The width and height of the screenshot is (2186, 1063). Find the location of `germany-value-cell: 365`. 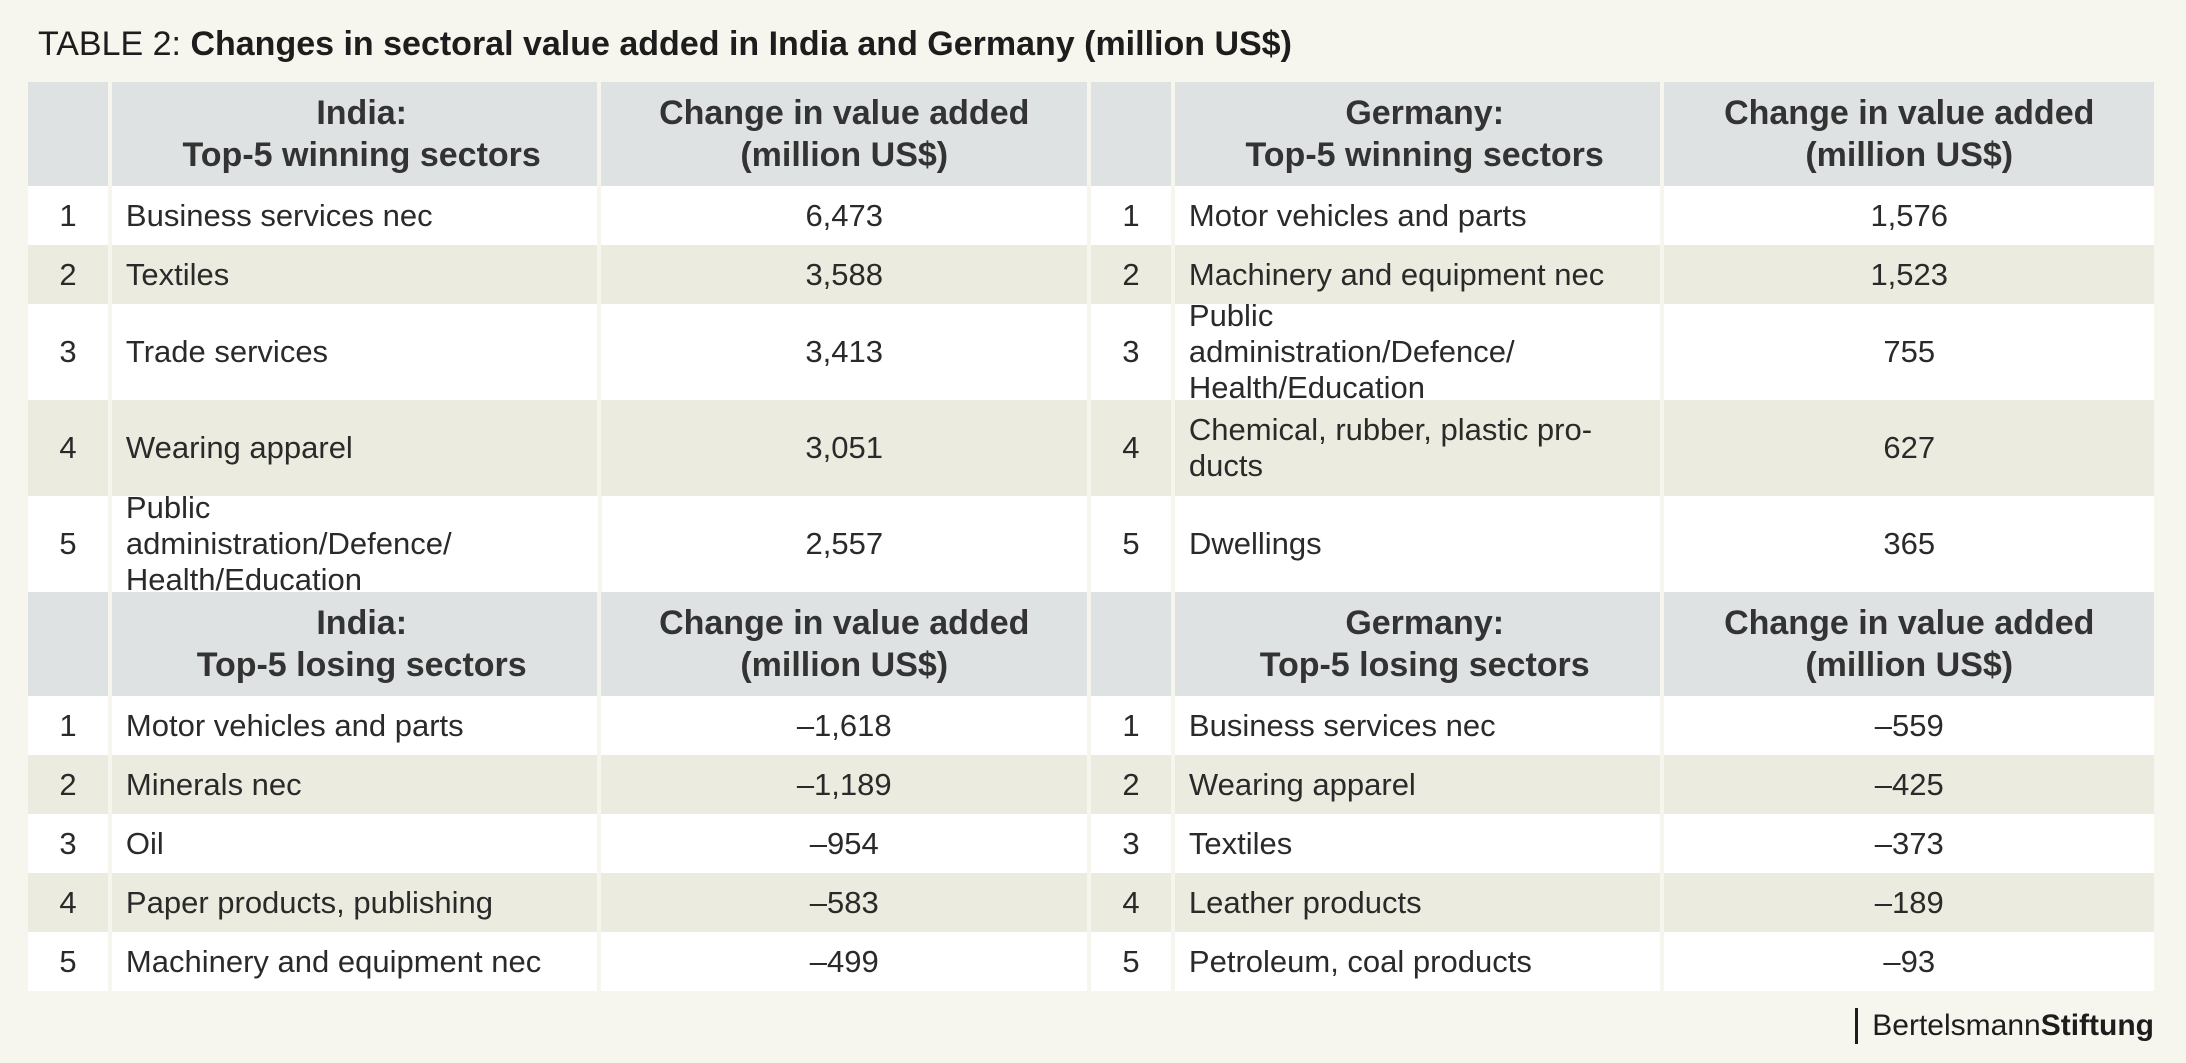

germany-value-cell: 365 is located at coordinates (1909, 544).